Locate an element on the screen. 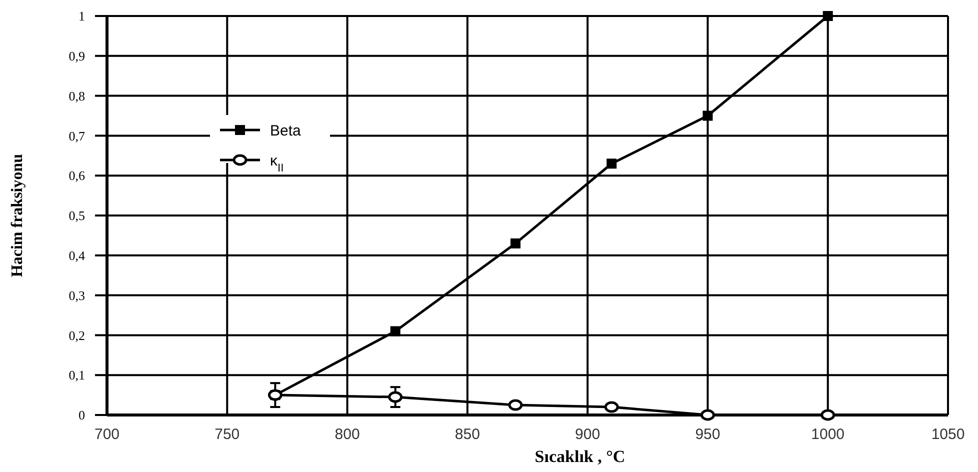  y-tick-label: 0,7 is located at coordinates (77, 136).